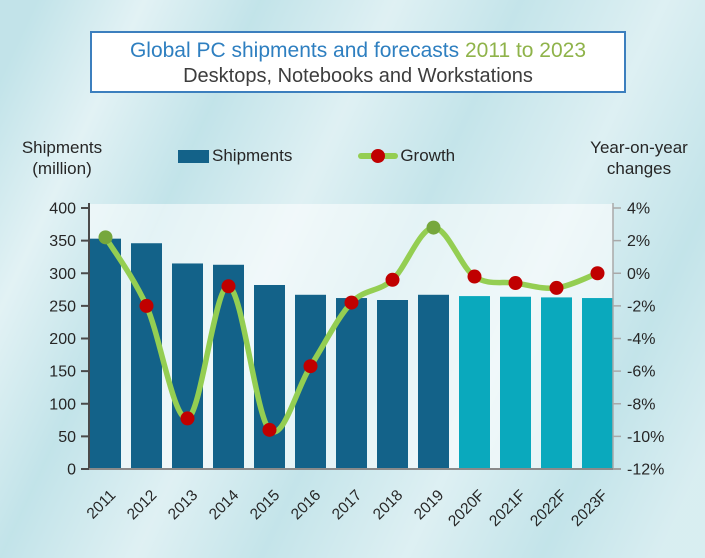 The width and height of the screenshot is (705, 558). Describe the element at coordinates (252, 155) in the screenshot. I see `legend-shipments-label: Shipments` at that location.